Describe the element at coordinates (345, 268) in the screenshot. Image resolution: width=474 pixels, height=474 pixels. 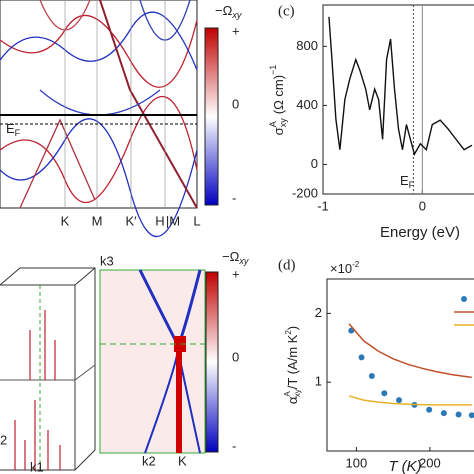
I see `scale-label: ×10⁻²` at that location.